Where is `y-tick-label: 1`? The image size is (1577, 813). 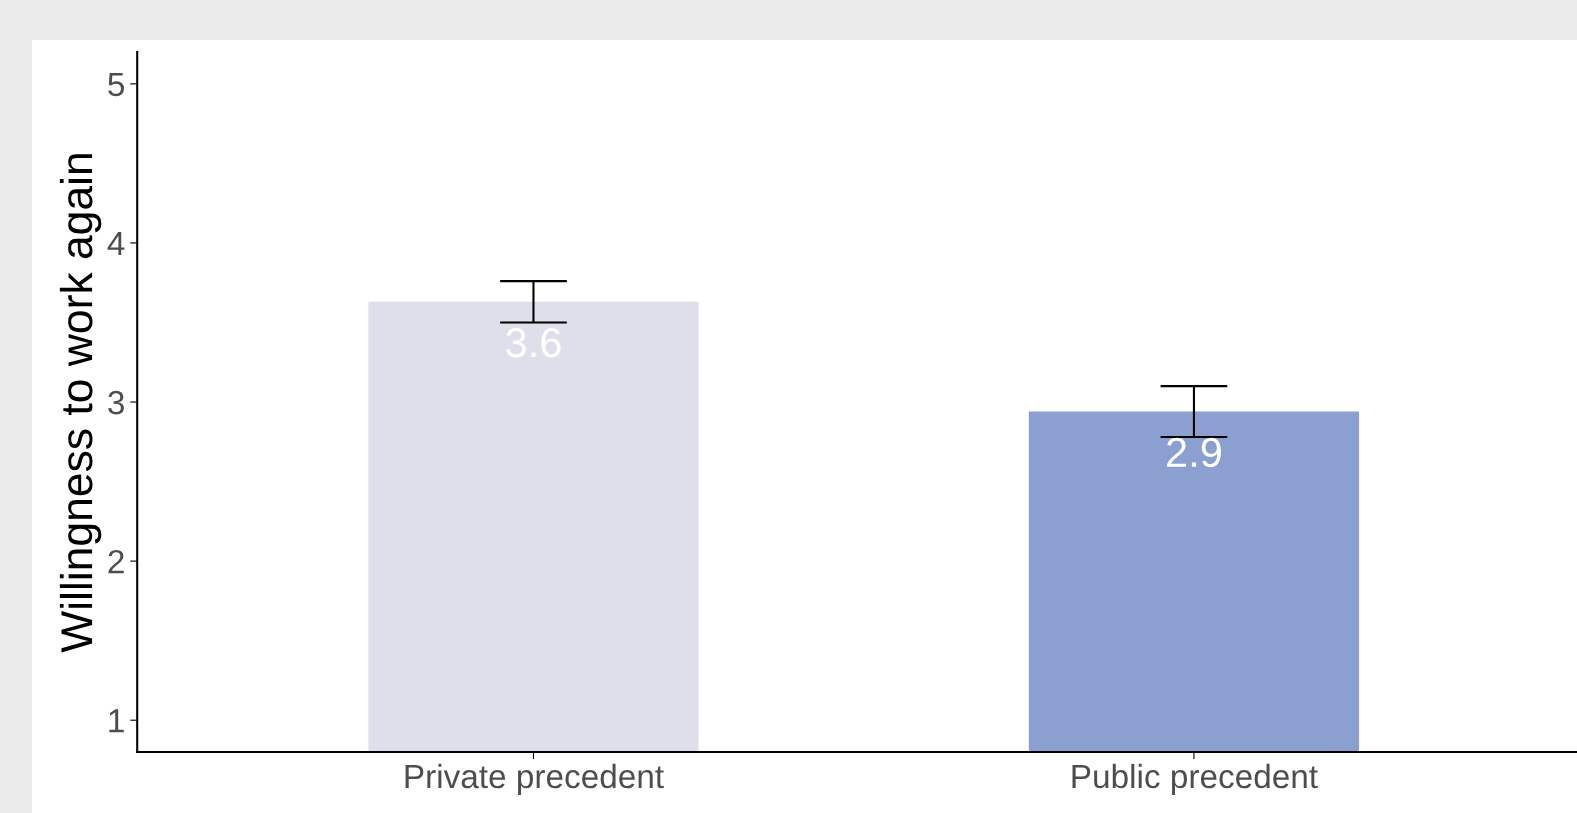
y-tick-label: 1 is located at coordinates (116, 721).